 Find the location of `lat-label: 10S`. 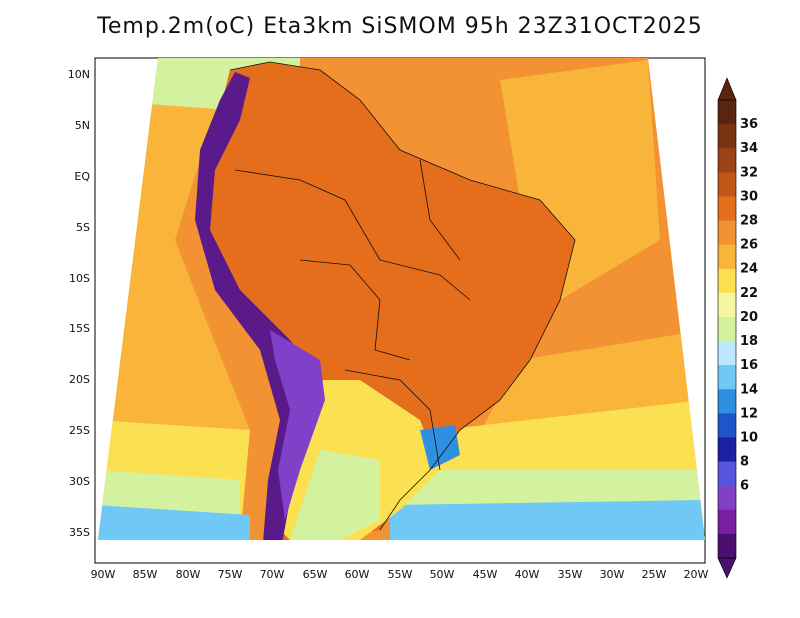

lat-label: 10S is located at coordinates (79, 278).